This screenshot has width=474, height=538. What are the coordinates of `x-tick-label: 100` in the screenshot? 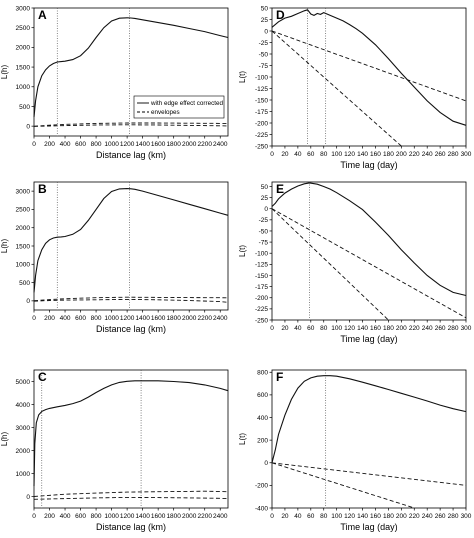 It's located at (336, 328).